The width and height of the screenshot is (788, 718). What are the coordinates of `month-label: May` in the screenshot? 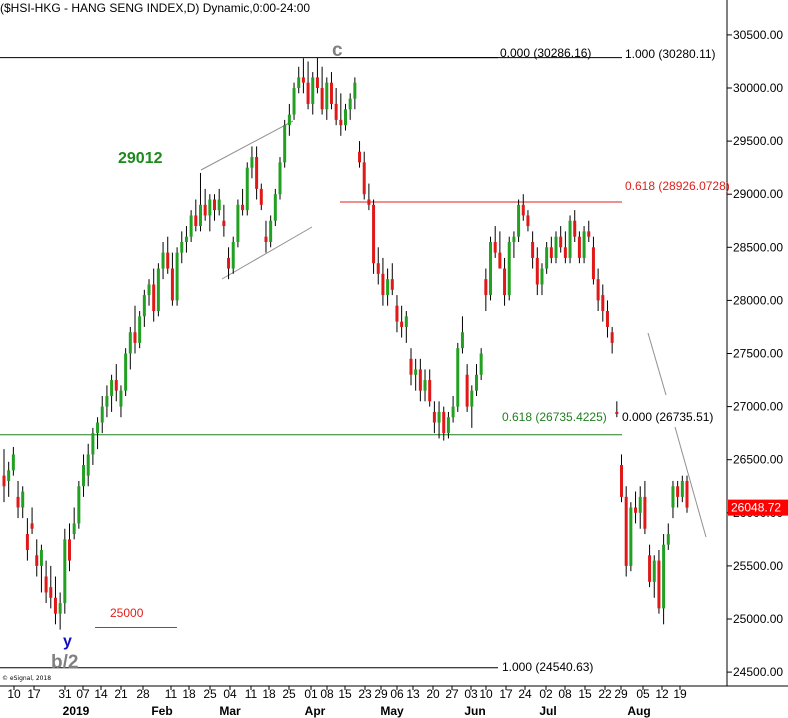 It's located at (392, 711).